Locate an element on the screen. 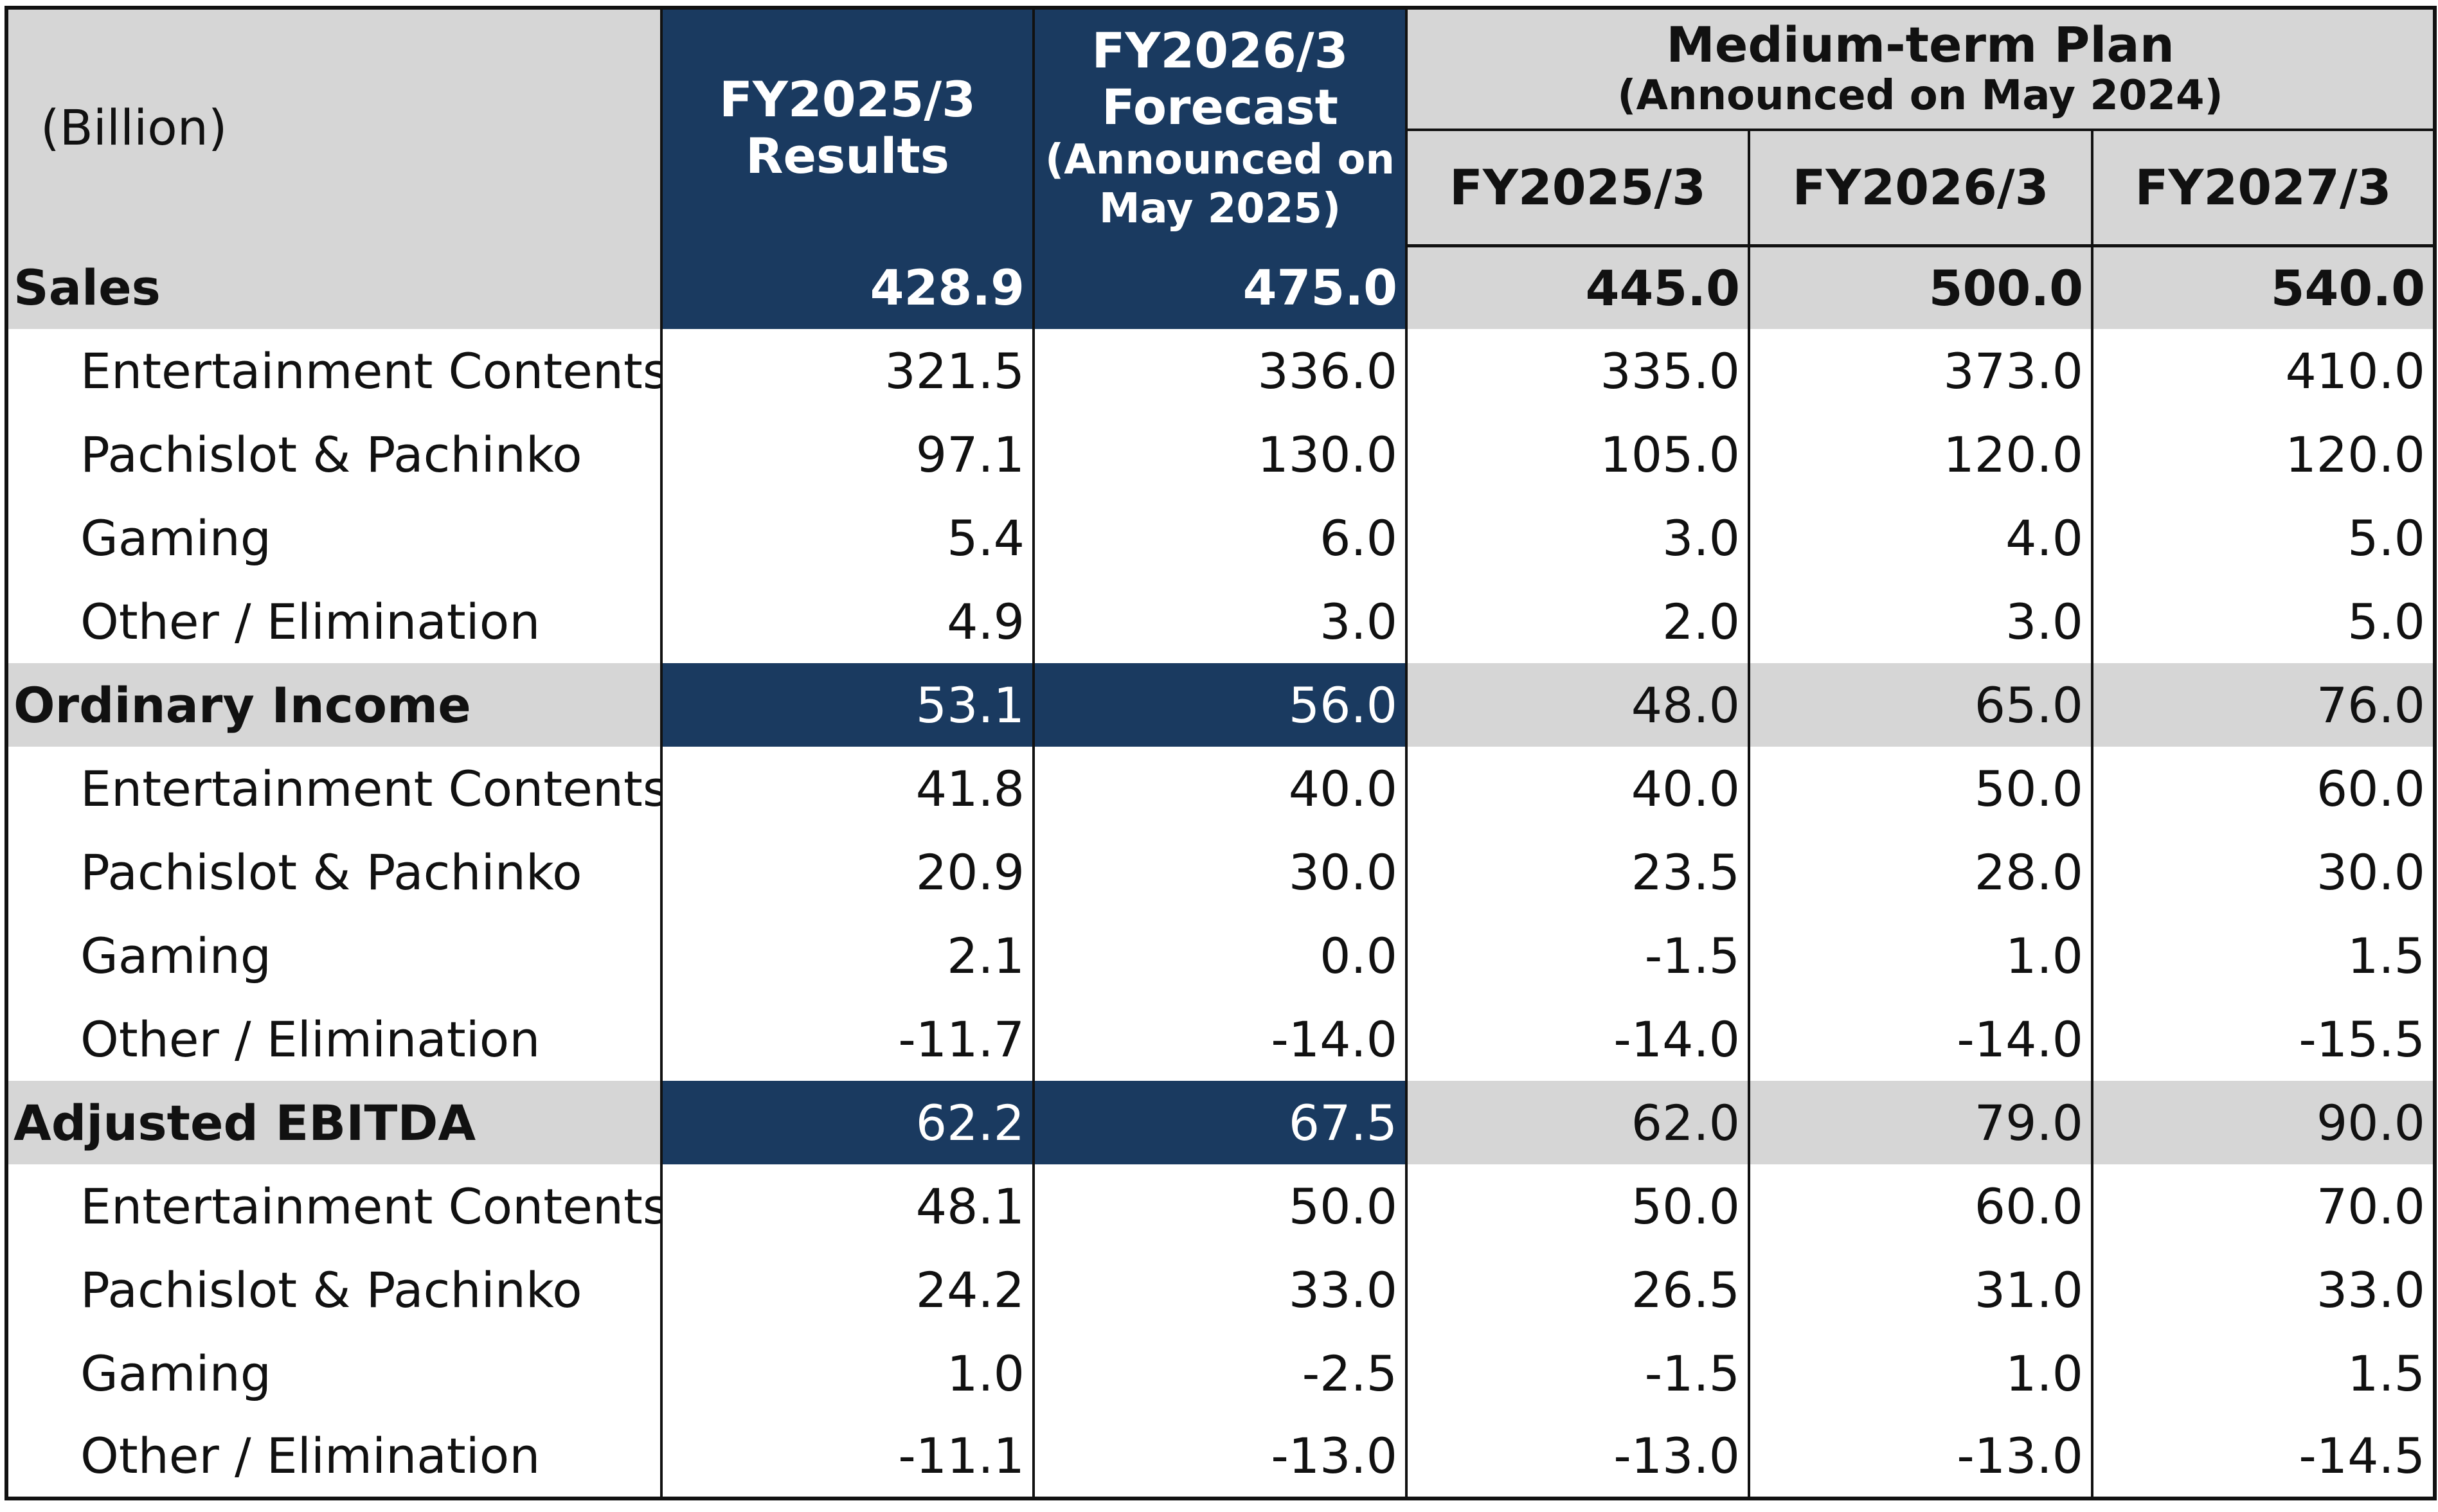 The image size is (2438, 1512). value-cell: 30.0 is located at coordinates (1220, 872).